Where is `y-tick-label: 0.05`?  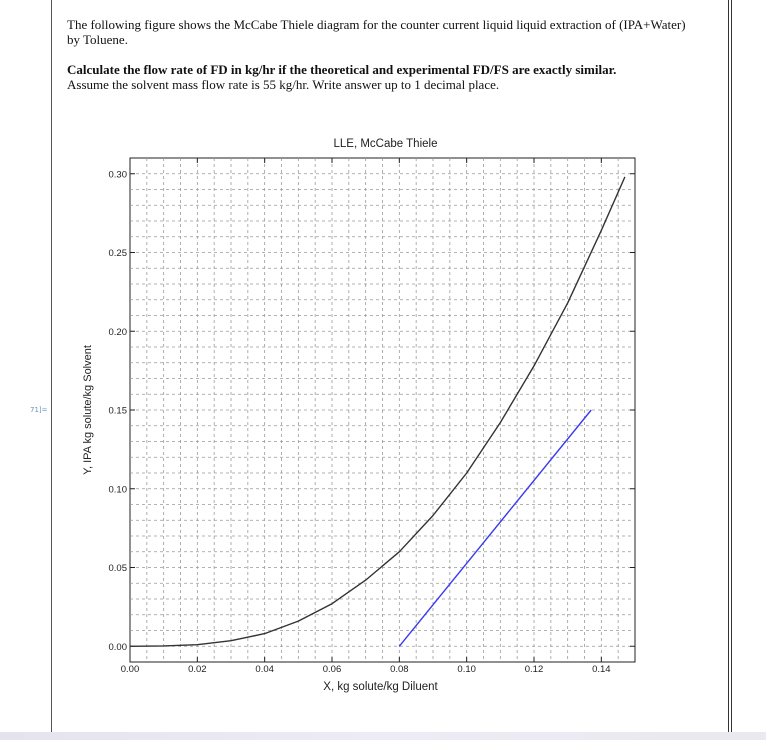
y-tick-label: 0.05 is located at coordinates (118, 568).